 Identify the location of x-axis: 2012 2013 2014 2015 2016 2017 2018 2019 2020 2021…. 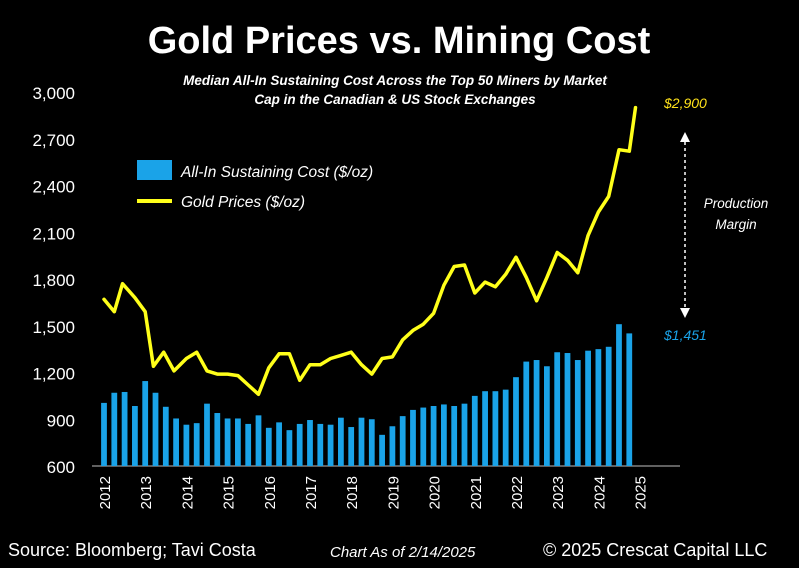
(386, 487).